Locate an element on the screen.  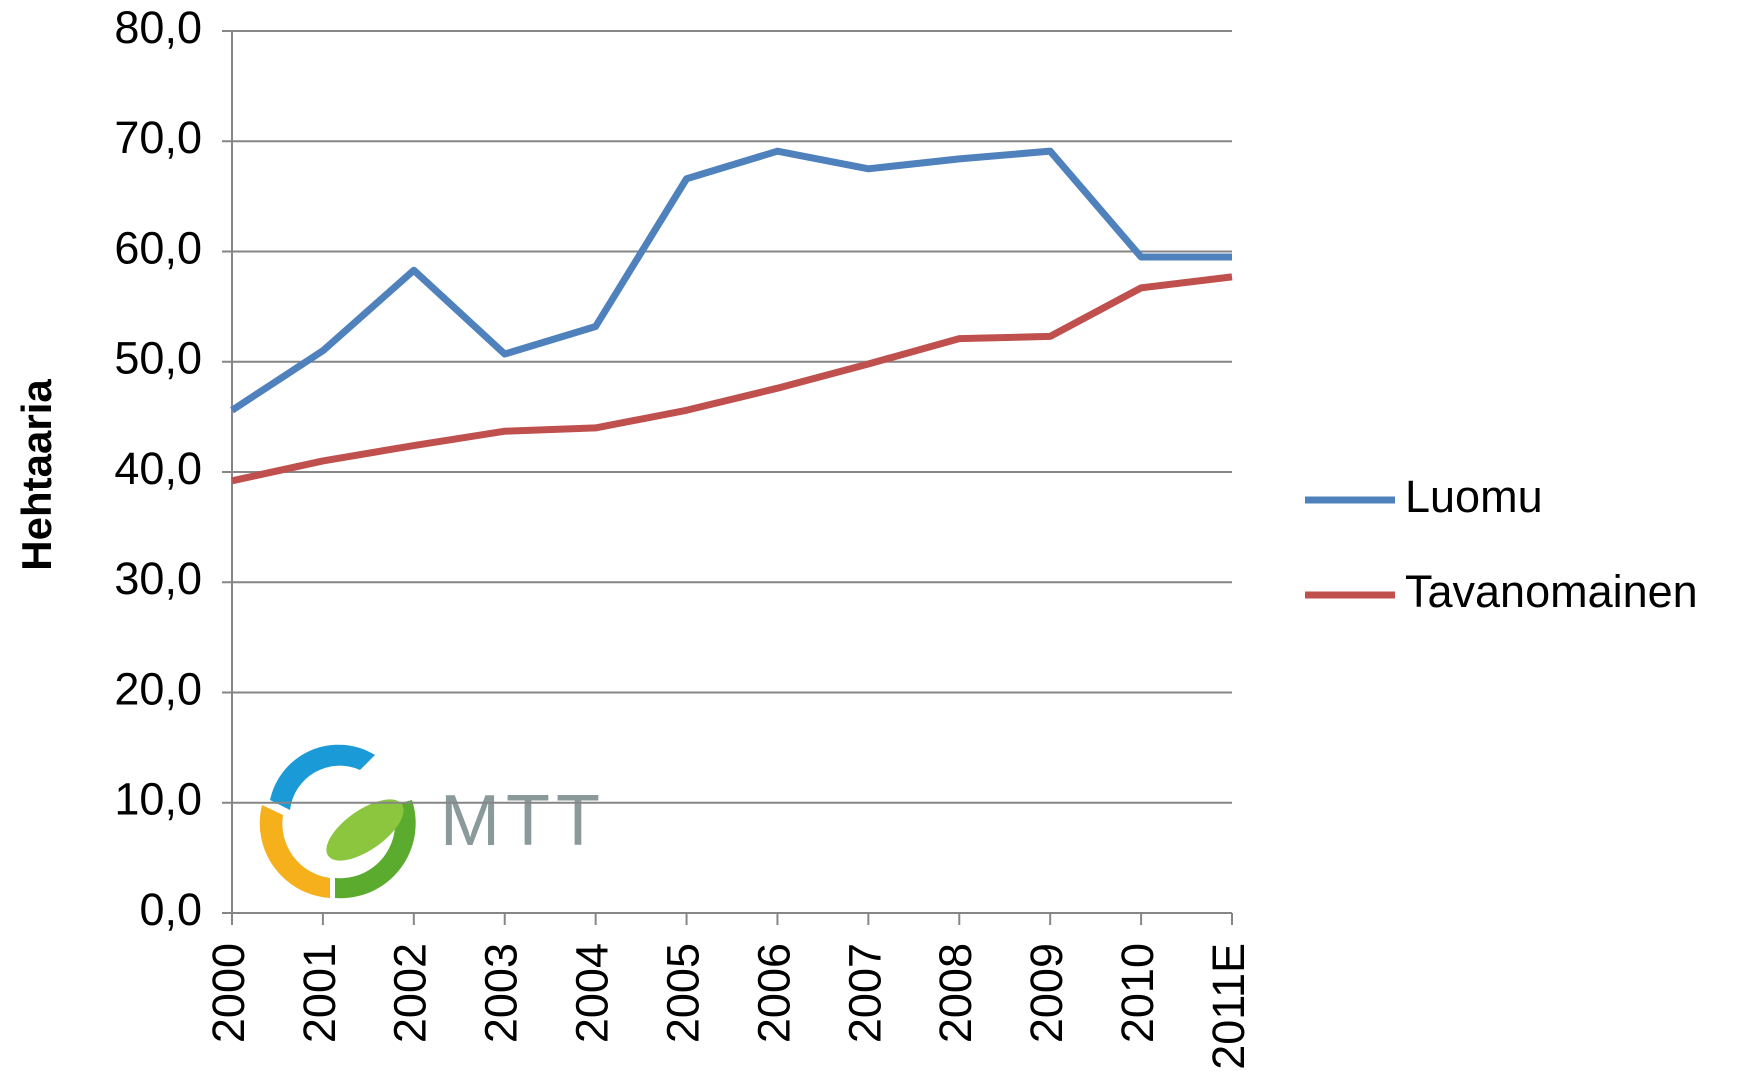
x-tick-label: 2007 is located at coordinates (864, 993).